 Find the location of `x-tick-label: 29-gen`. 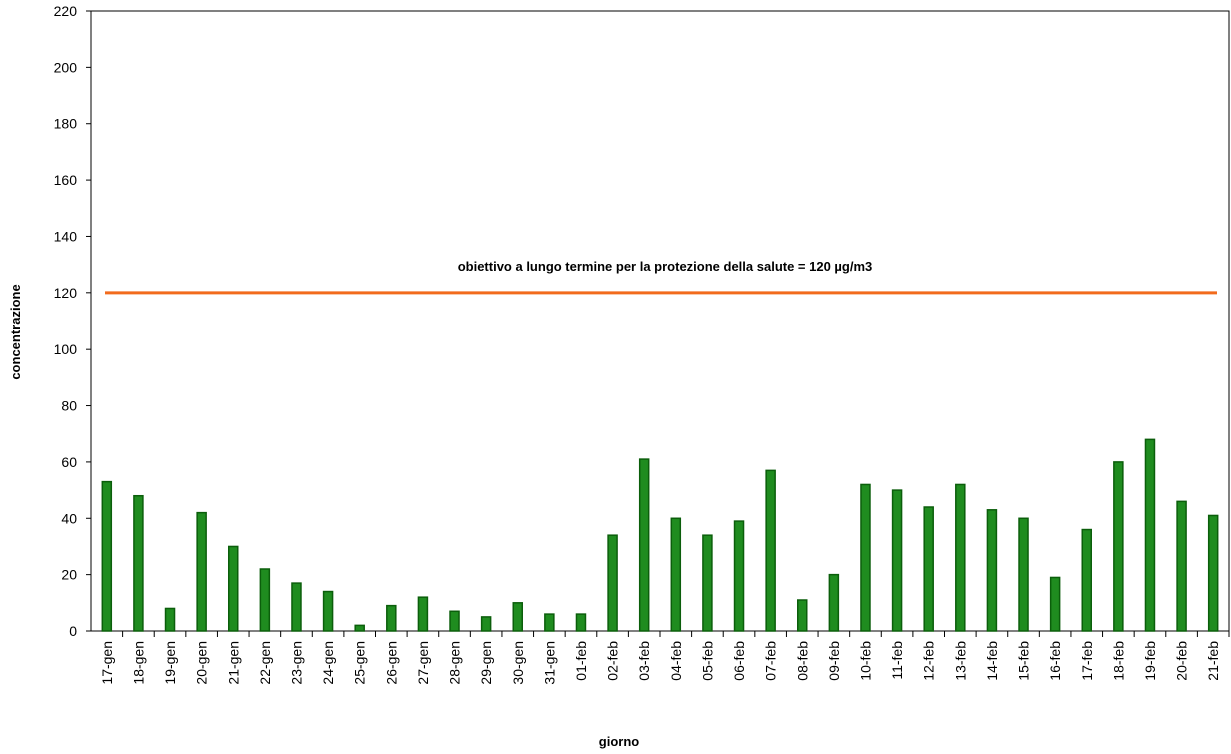

x-tick-label: 29-gen is located at coordinates (486, 663).